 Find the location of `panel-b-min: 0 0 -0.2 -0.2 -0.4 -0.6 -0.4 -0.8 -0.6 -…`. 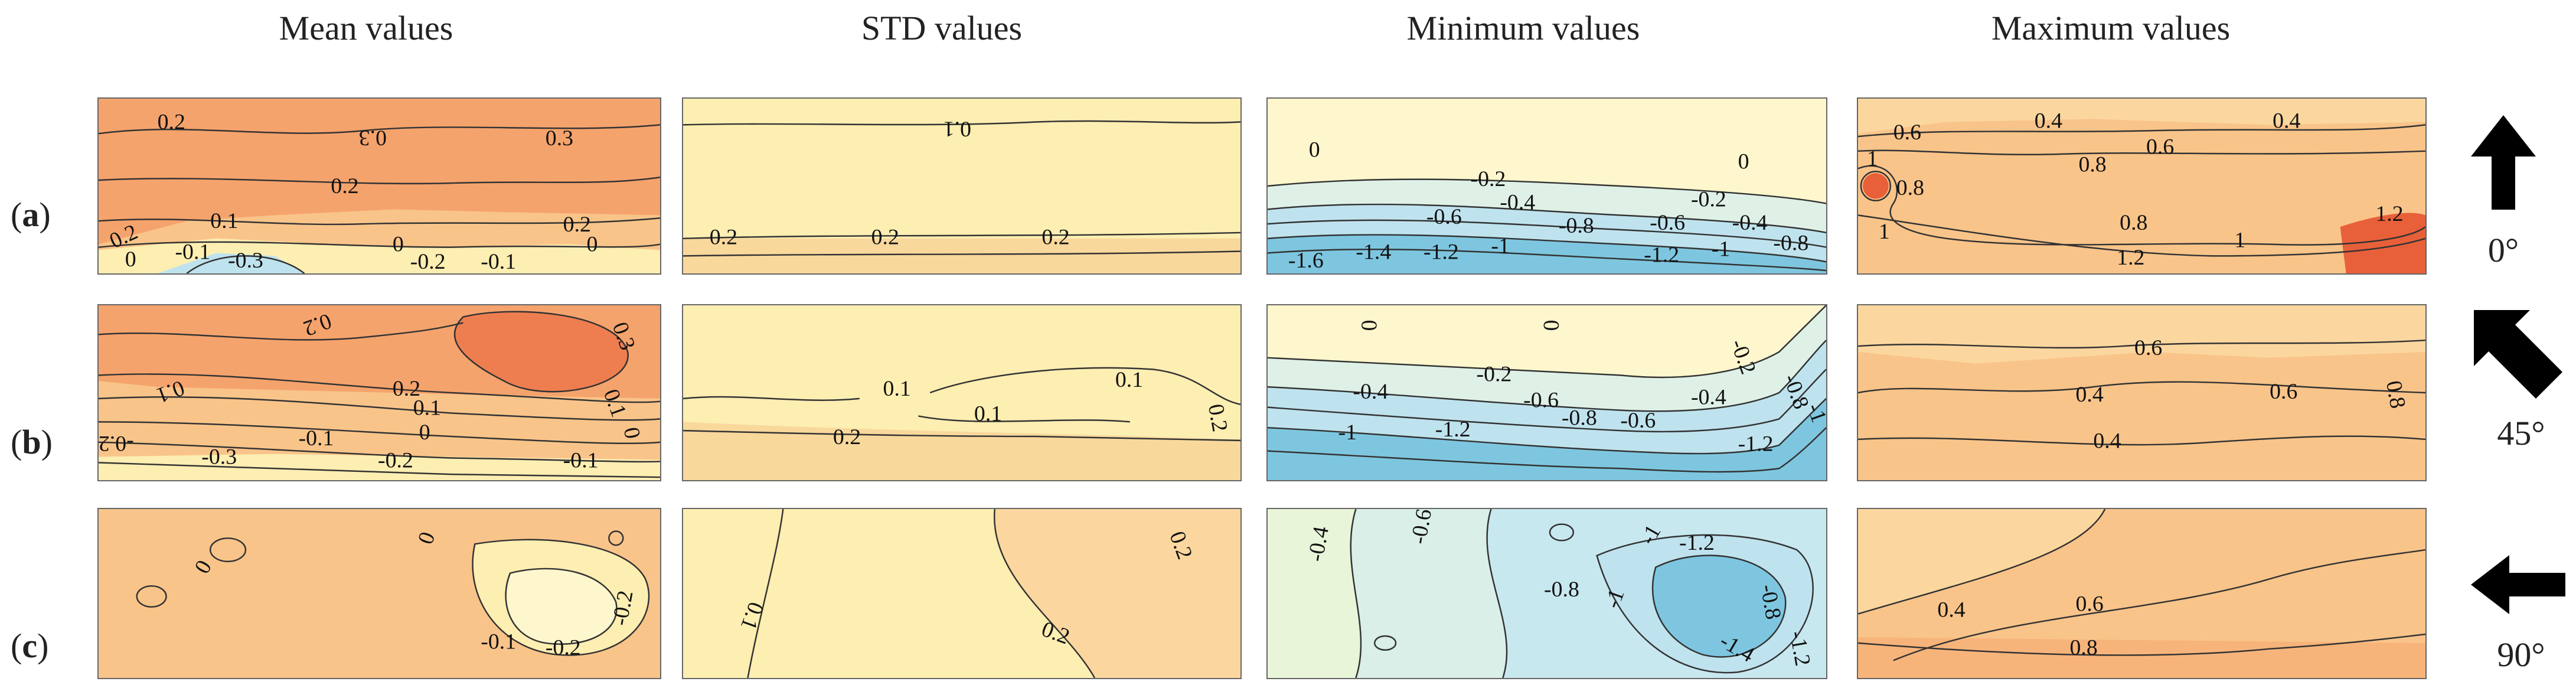

panel-b-min: 0 0 -0.2 -0.2 -0.4 -0.6 -0.4 -0.8 -0.6 -… is located at coordinates (1546, 392).